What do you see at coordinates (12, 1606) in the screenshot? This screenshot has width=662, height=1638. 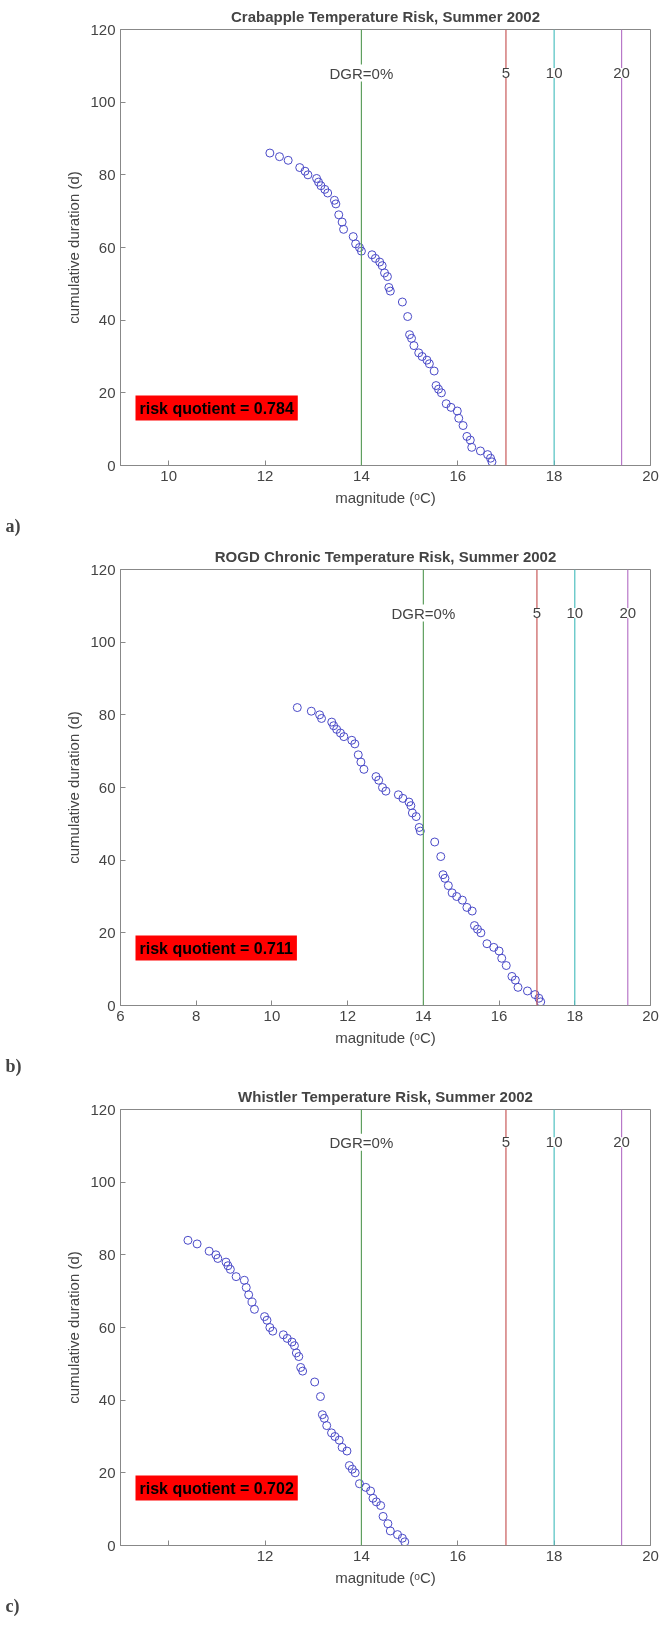 I see `text: c)` at bounding box center [12, 1606].